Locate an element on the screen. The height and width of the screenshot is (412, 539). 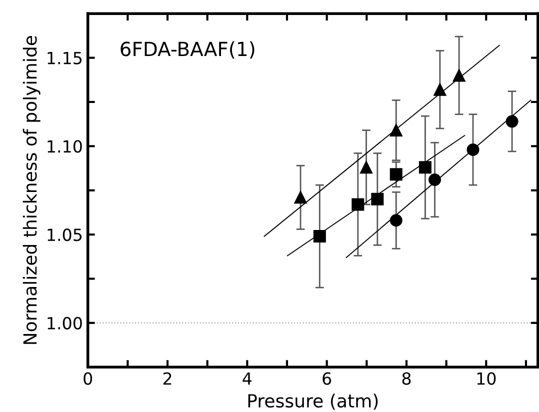
y-tick-label: 1.05 is located at coordinates (65, 235).